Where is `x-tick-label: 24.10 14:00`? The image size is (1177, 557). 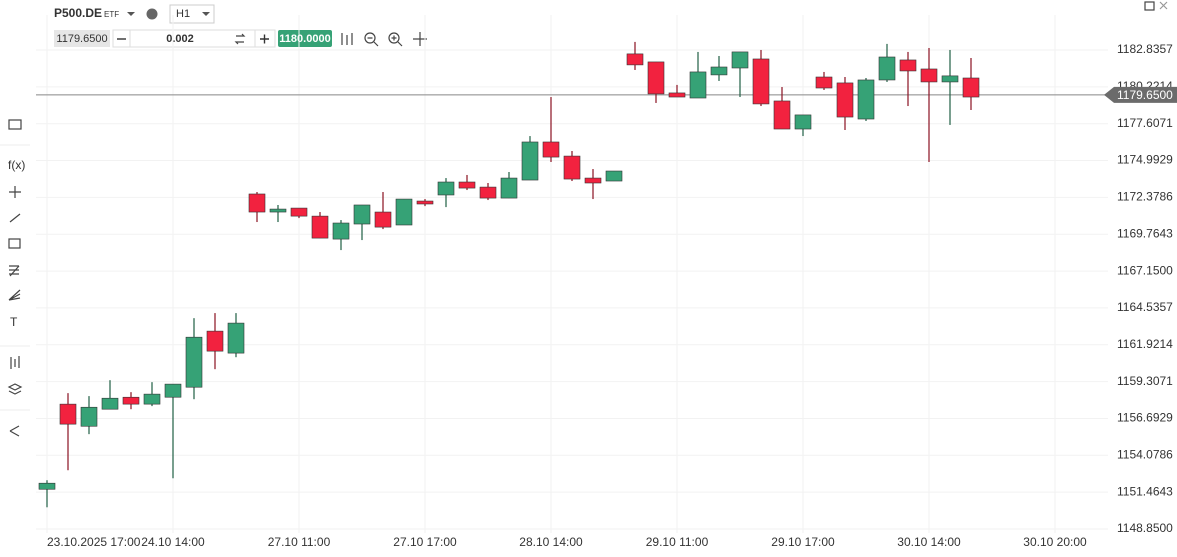
x-tick-label: 24.10 14:00 is located at coordinates (173, 542).